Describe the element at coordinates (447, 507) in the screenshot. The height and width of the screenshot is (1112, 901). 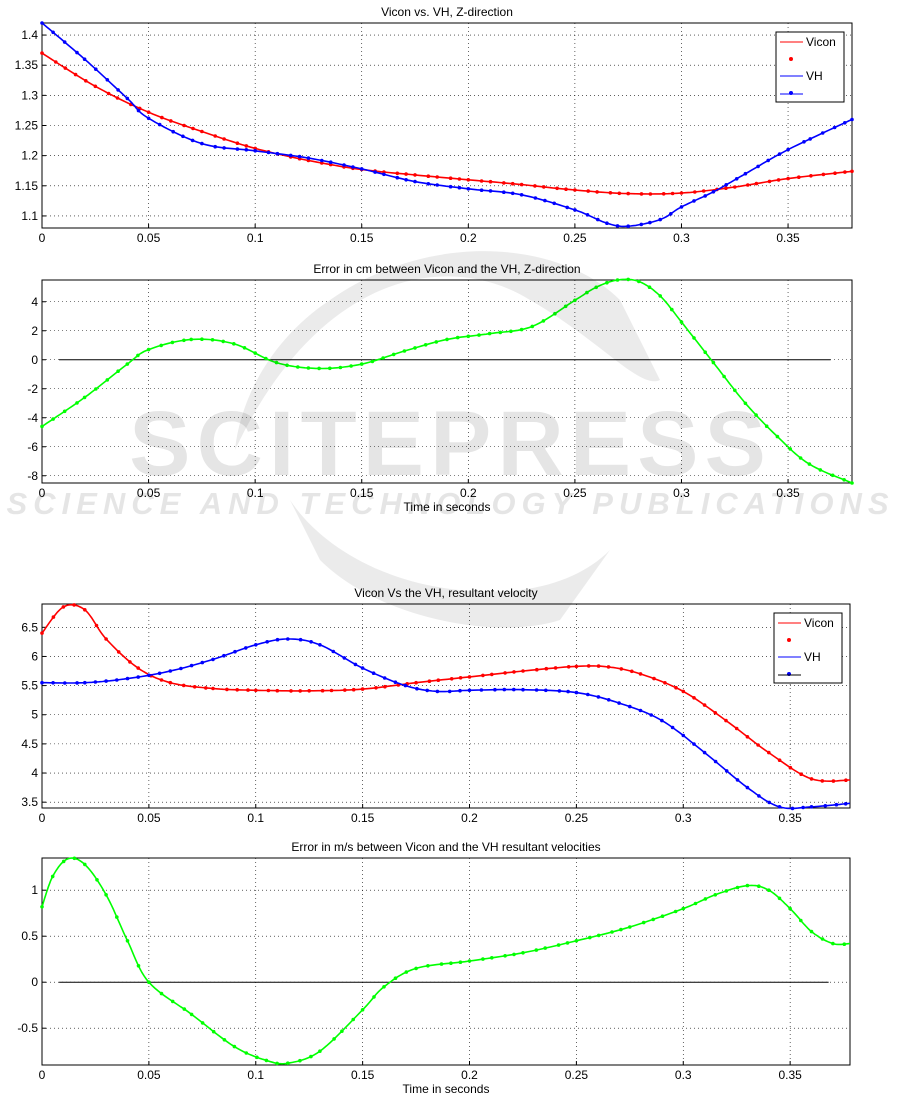
I see `x-axis-label: Time in seconds` at that location.